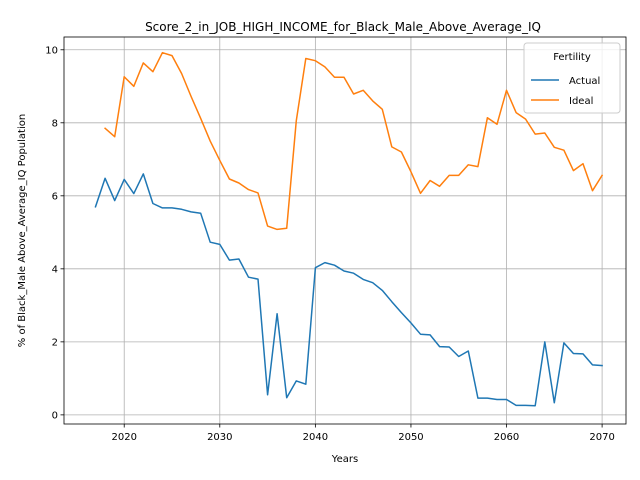 Image resolution: width=640 pixels, height=480 pixels. I want to click on legend-title: Fertility, so click(572, 57).